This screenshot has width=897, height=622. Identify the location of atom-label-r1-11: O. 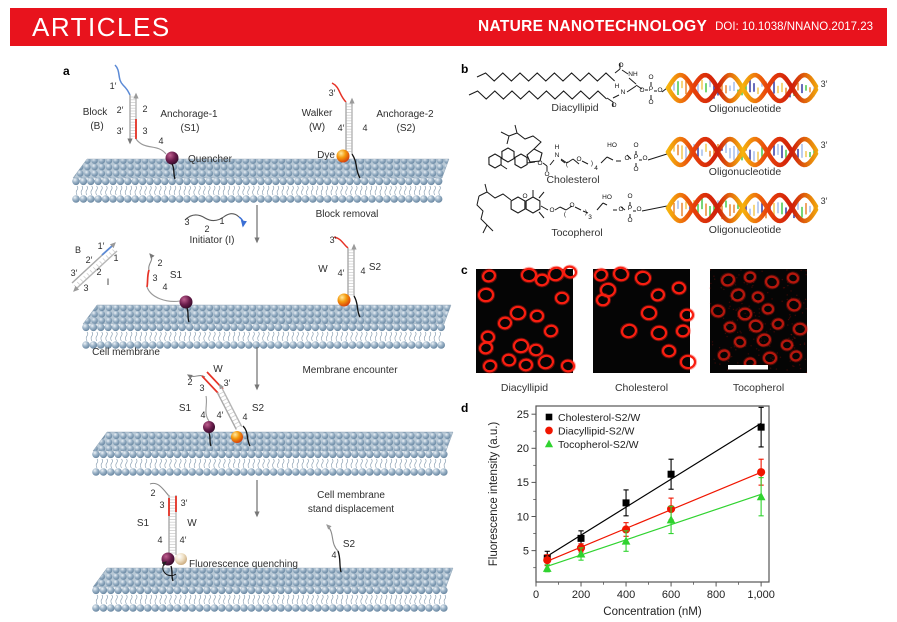
(626, 158).